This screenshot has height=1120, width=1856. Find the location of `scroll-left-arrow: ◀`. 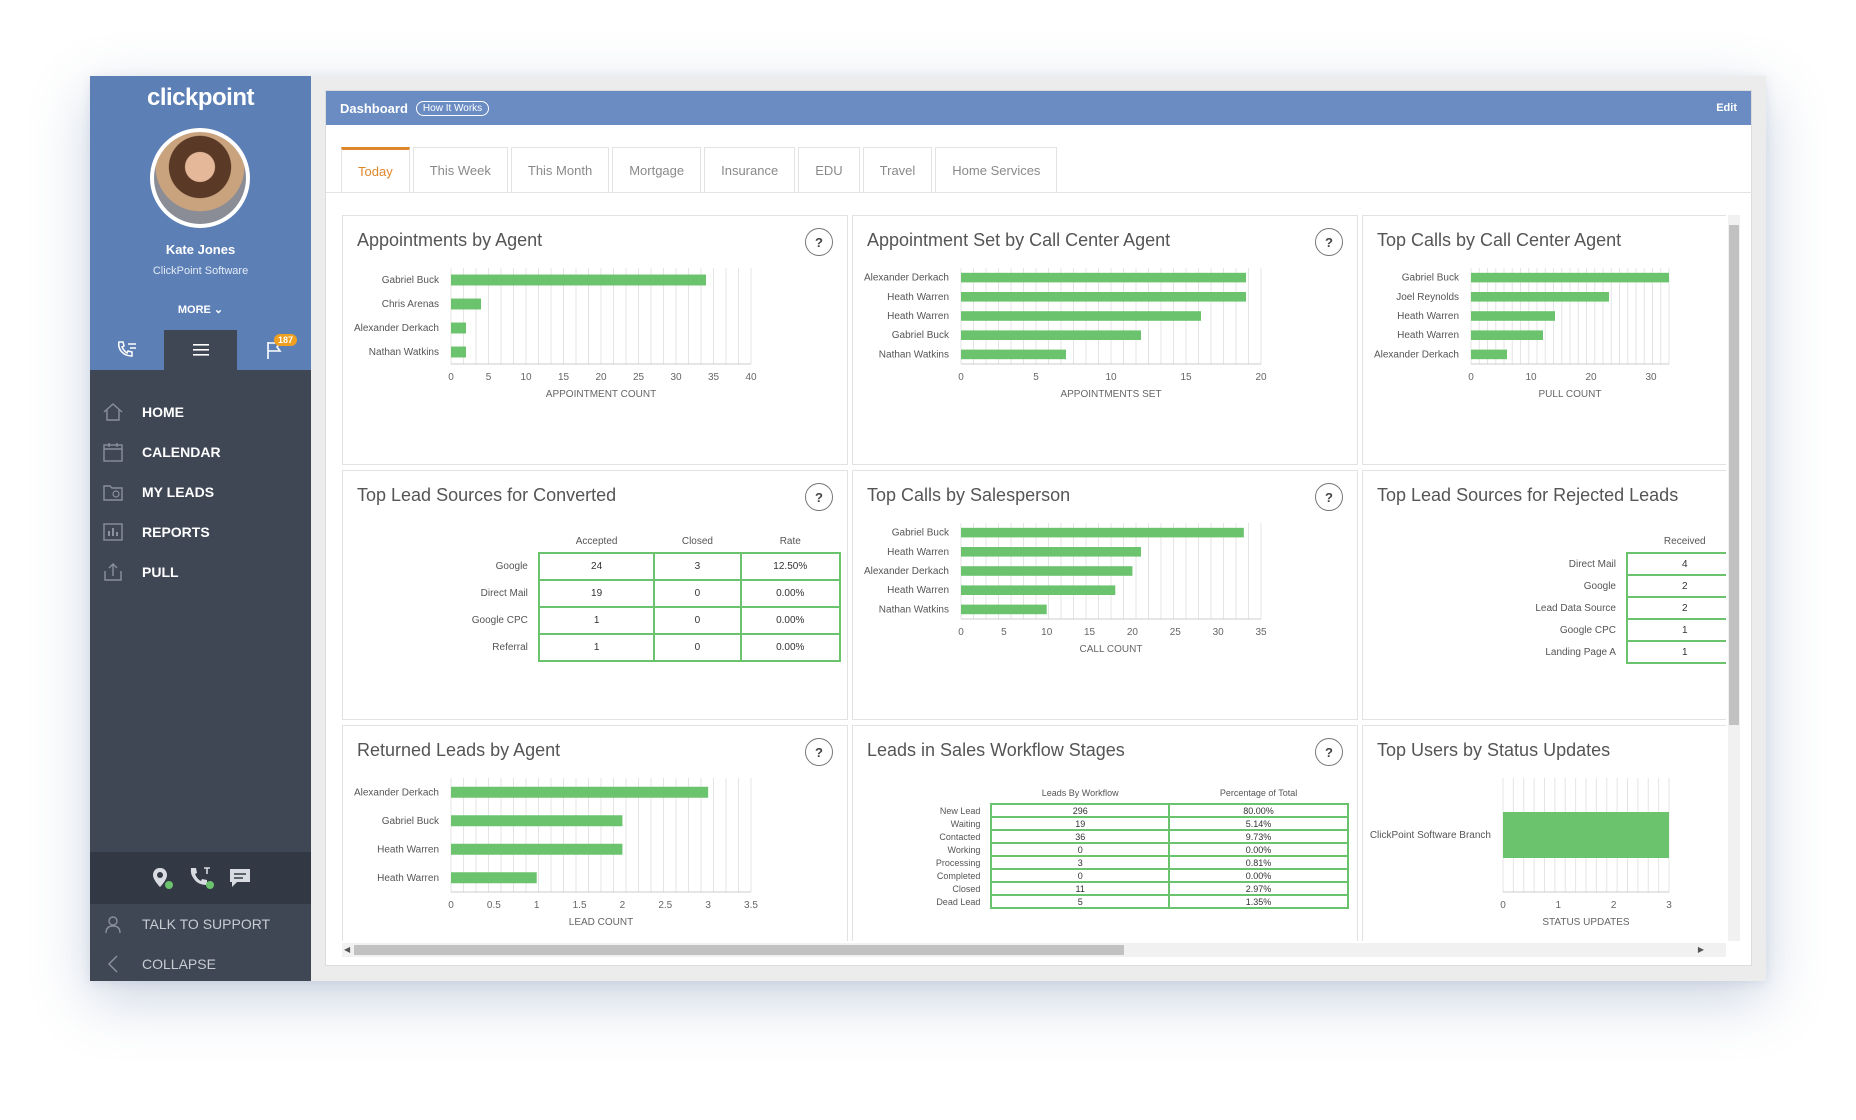

scroll-left-arrow: ◀ is located at coordinates (347, 949).